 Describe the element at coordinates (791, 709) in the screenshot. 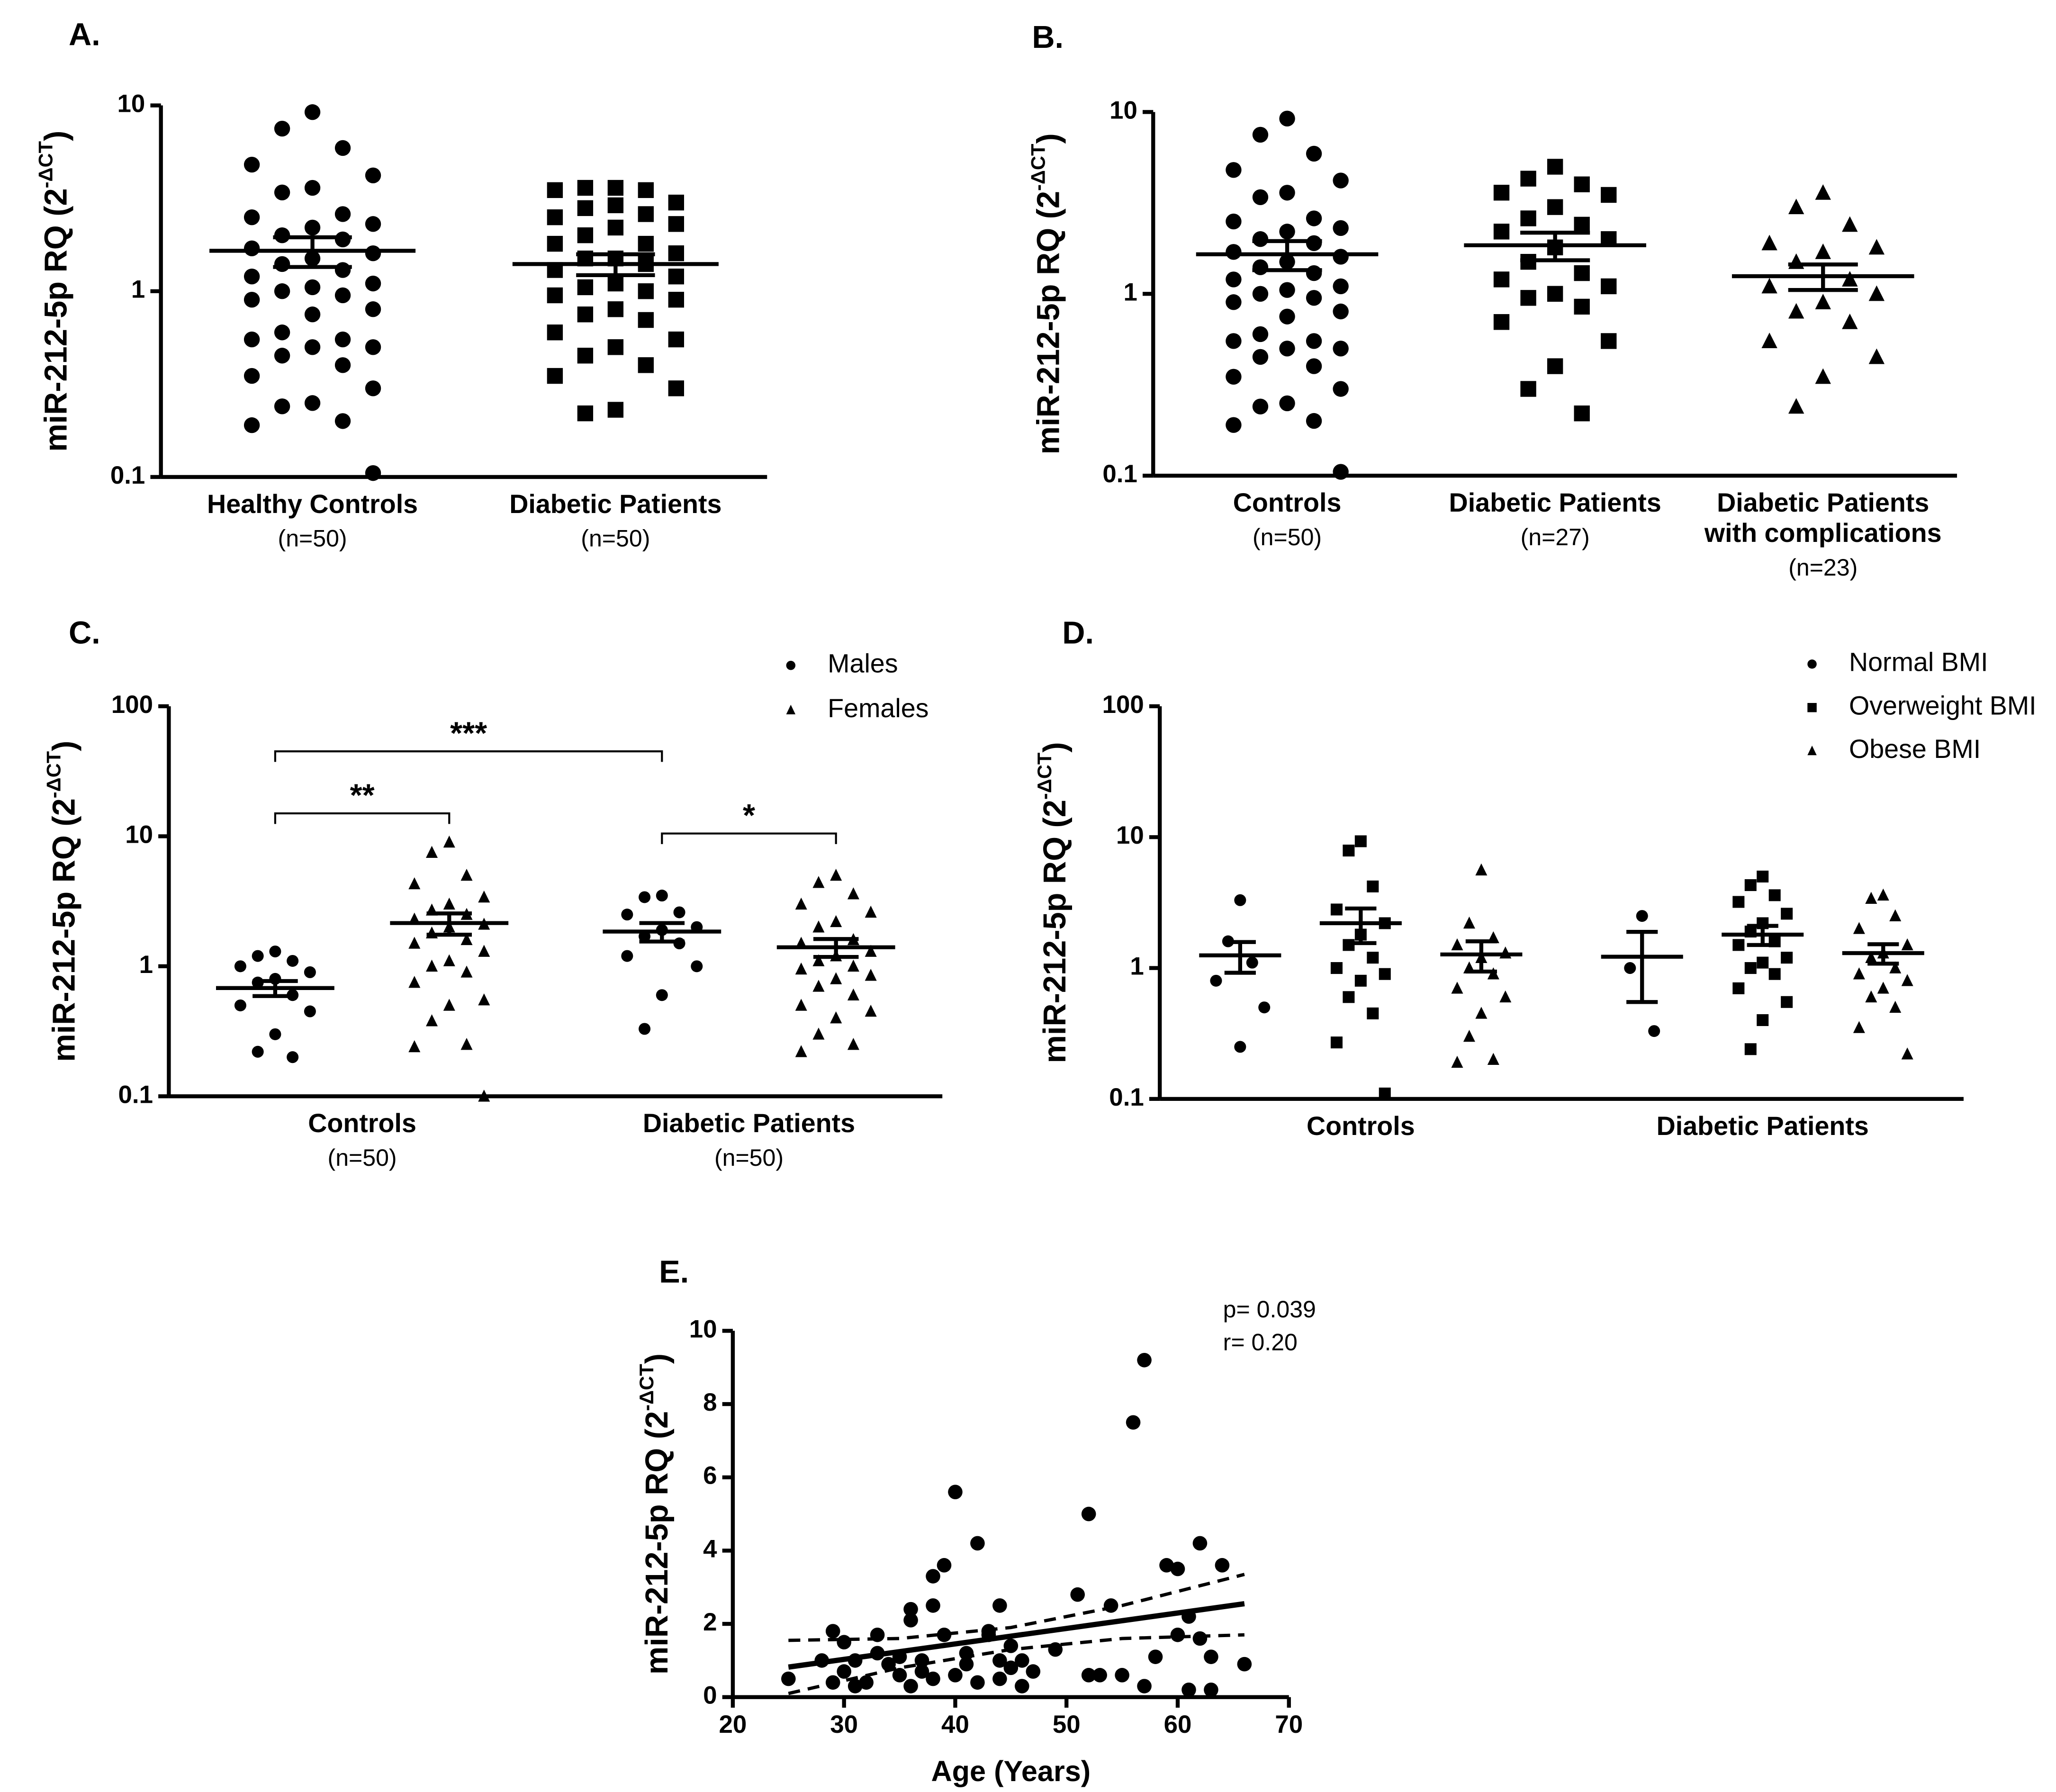

I see `legend-marker` at that location.